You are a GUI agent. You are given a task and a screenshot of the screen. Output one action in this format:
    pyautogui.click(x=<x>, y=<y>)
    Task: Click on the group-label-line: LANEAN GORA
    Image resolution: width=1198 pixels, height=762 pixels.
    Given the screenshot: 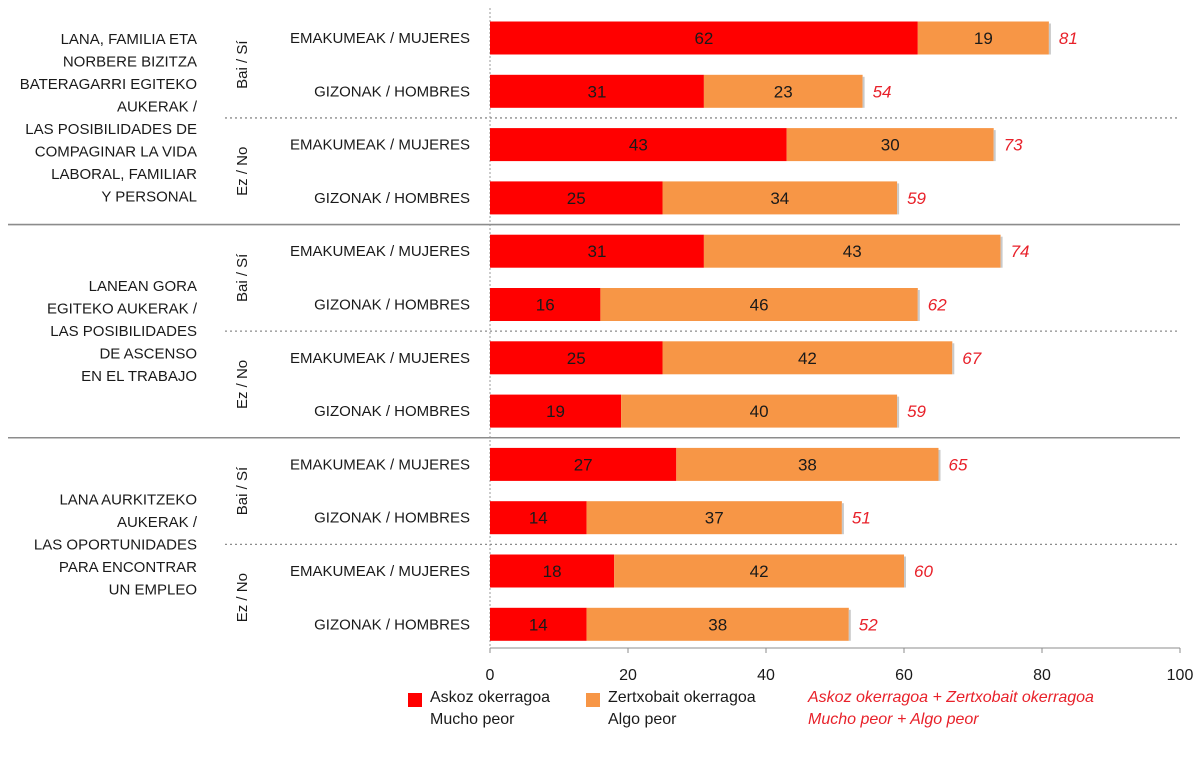 What is the action you would take?
    pyautogui.click(x=143, y=286)
    